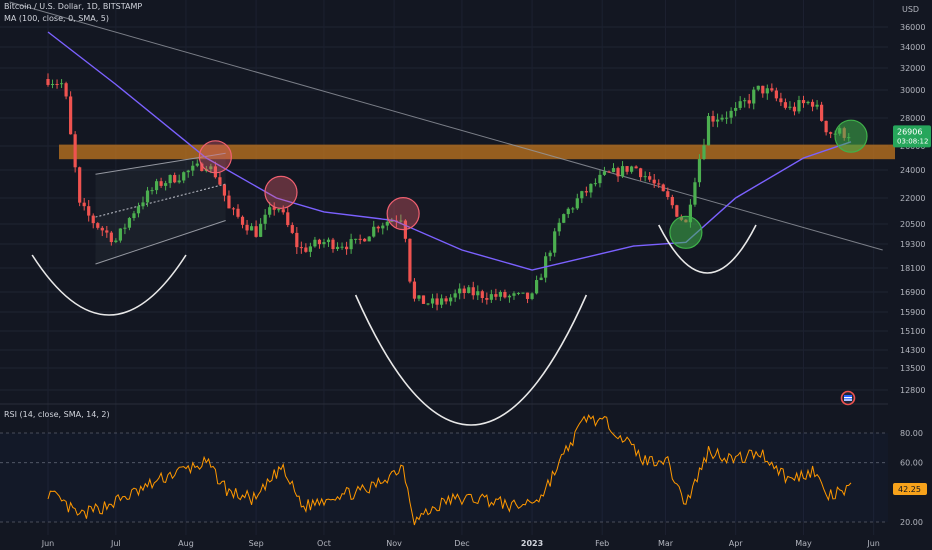 This screenshot has height=550, width=932. Describe the element at coordinates (912, 312) in the screenshot. I see `price-tick-label: 15900` at that location.